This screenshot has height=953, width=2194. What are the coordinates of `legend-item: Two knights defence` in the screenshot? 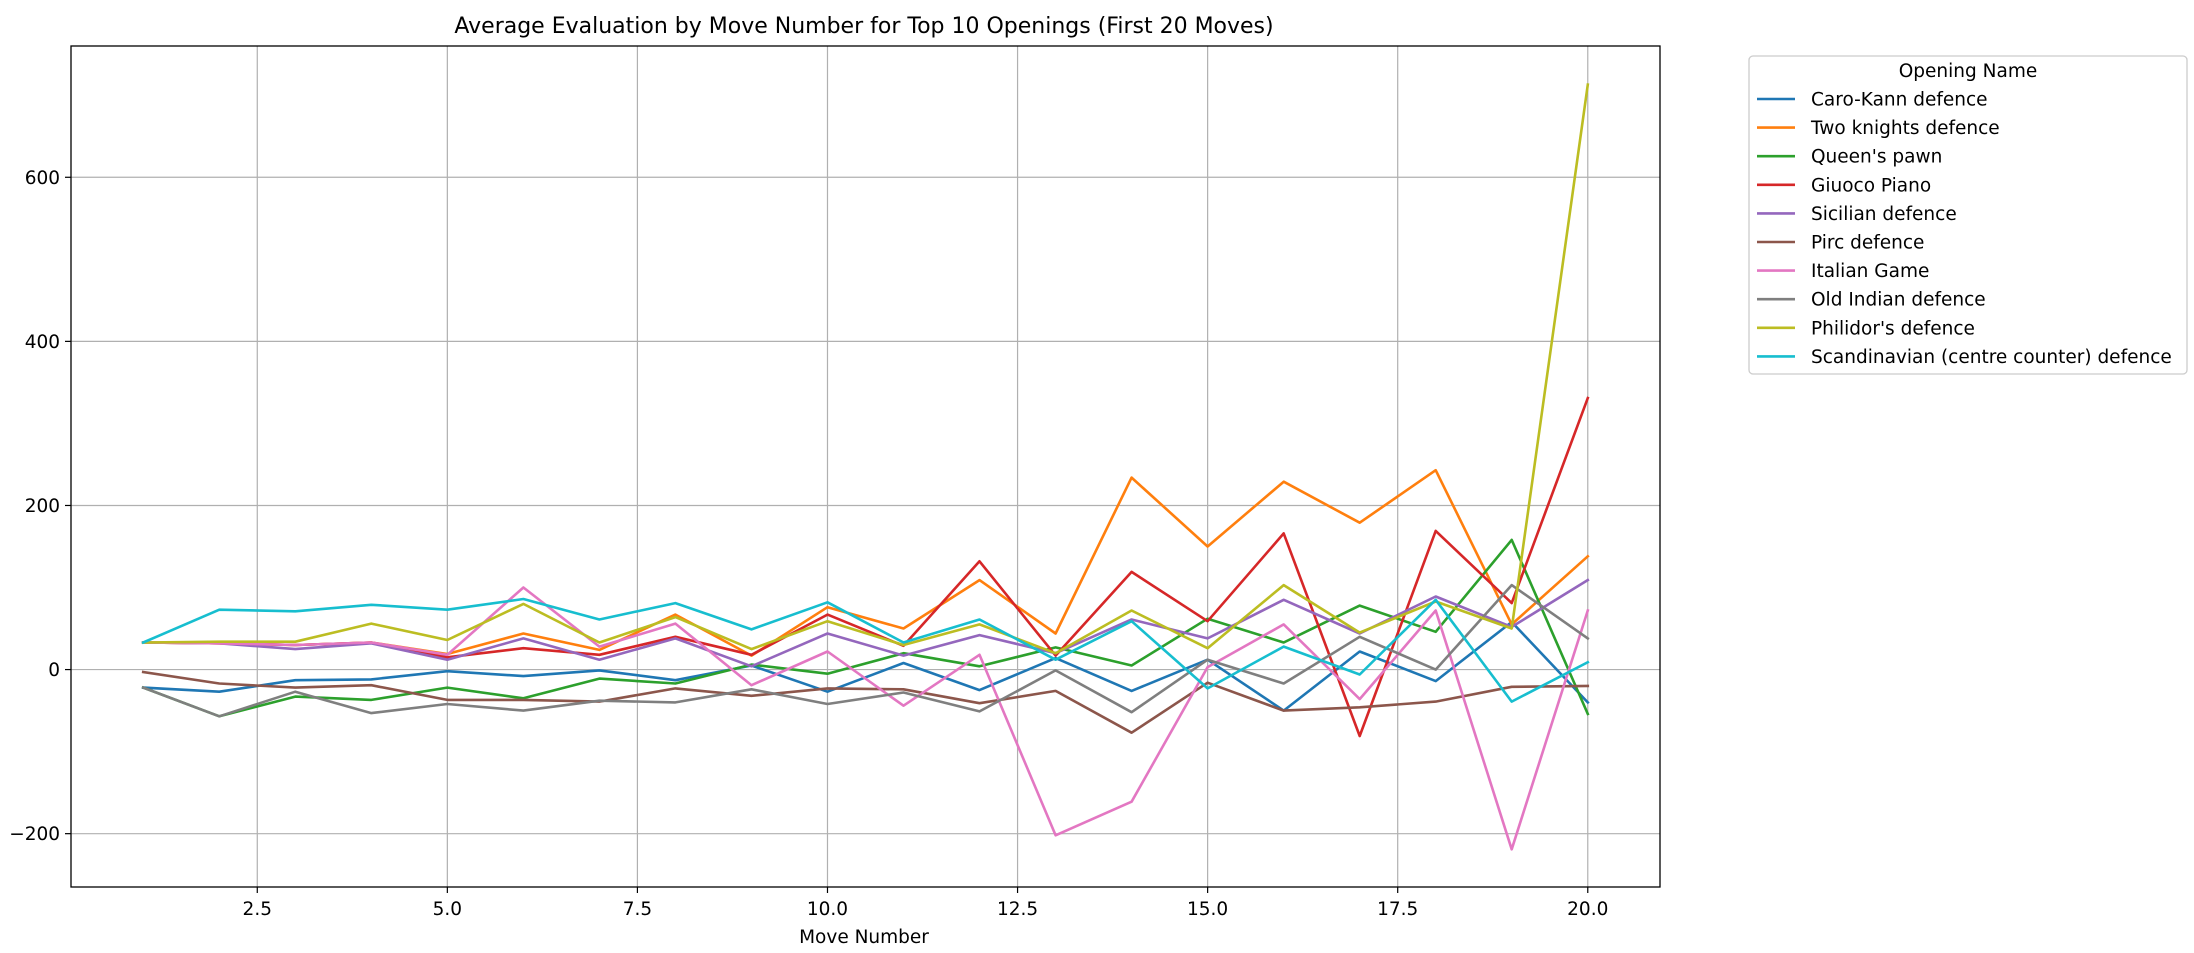 It's located at (1878, 128).